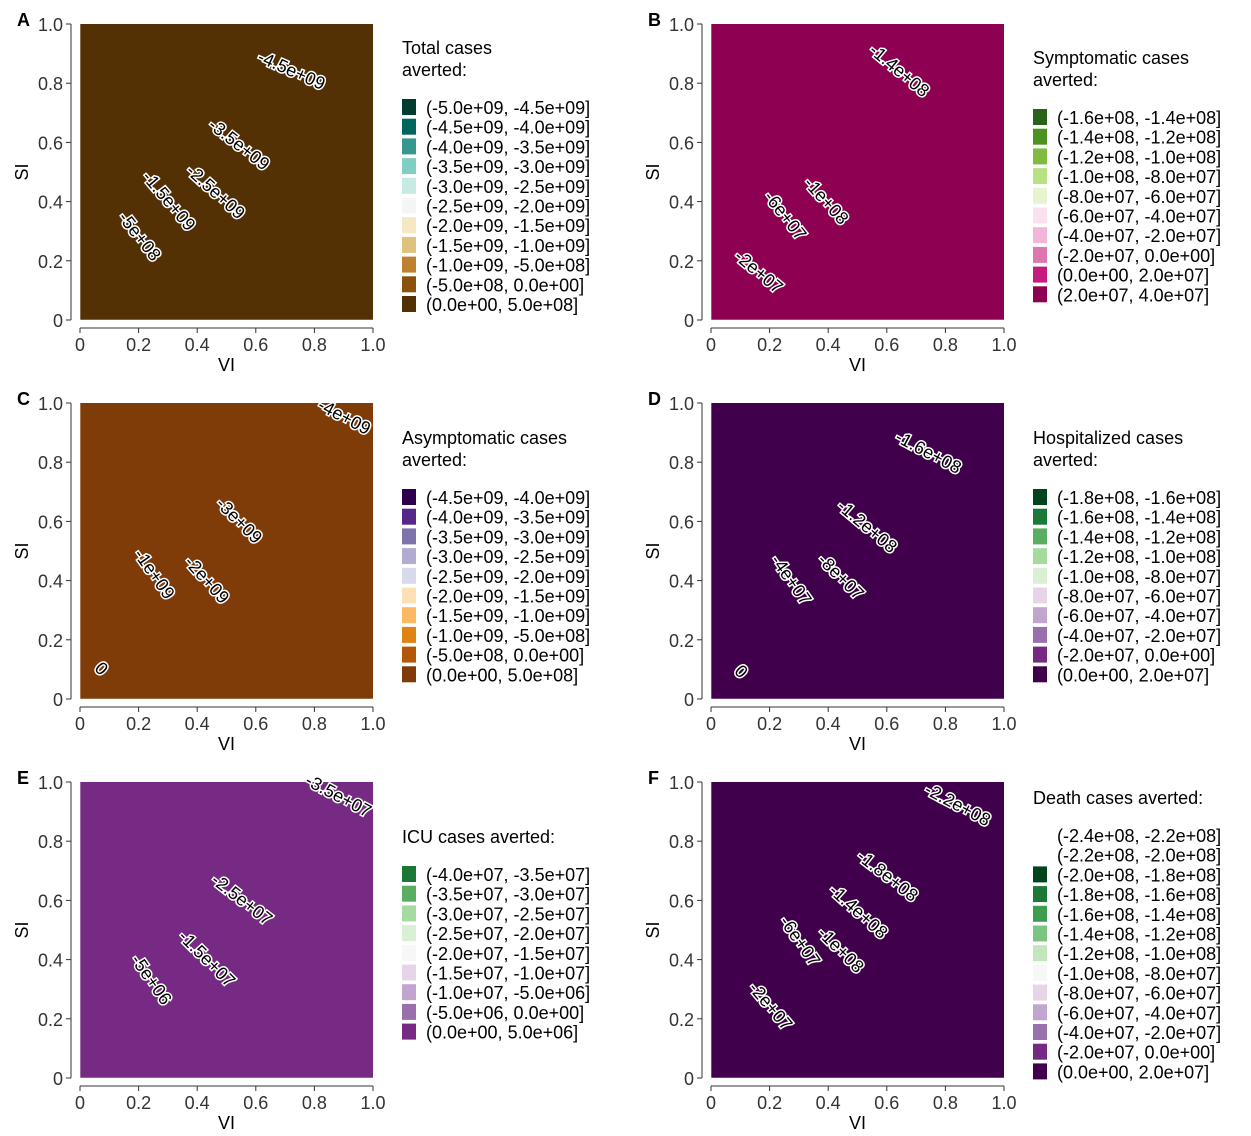 This screenshot has height=1136, width=1251. I want to click on legend-title: Total cases, so click(447, 48).